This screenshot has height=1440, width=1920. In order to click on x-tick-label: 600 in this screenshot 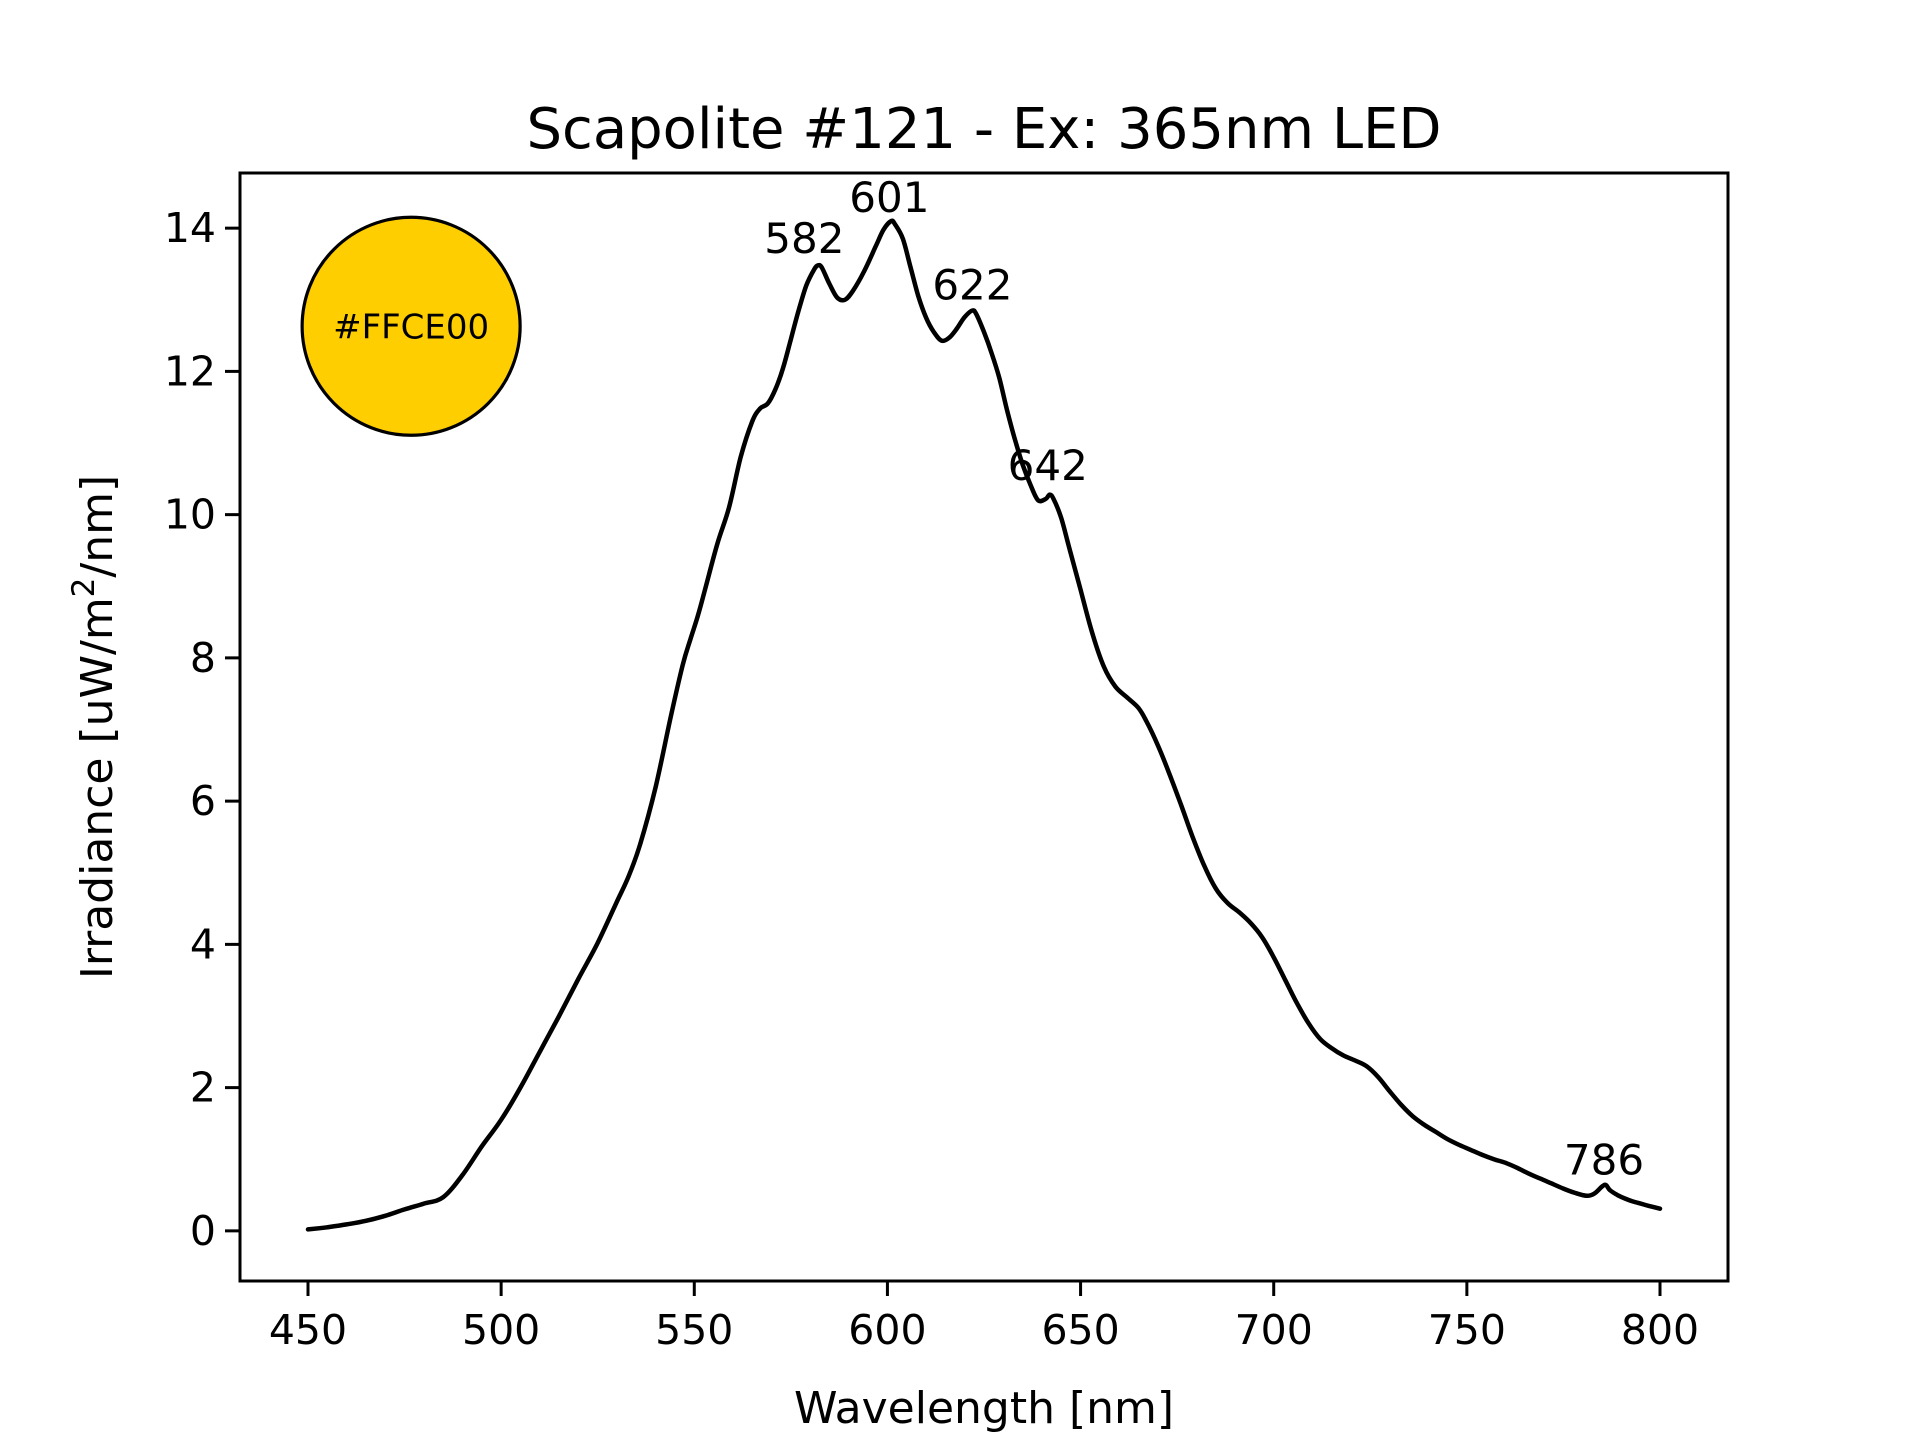, I will do `click(887, 1330)`.